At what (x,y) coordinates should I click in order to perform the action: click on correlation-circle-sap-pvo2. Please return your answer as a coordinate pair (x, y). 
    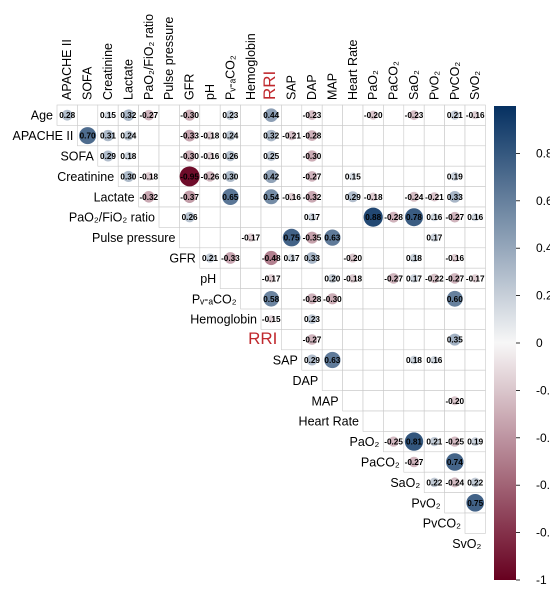
    Looking at the image, I should click on (434, 360).